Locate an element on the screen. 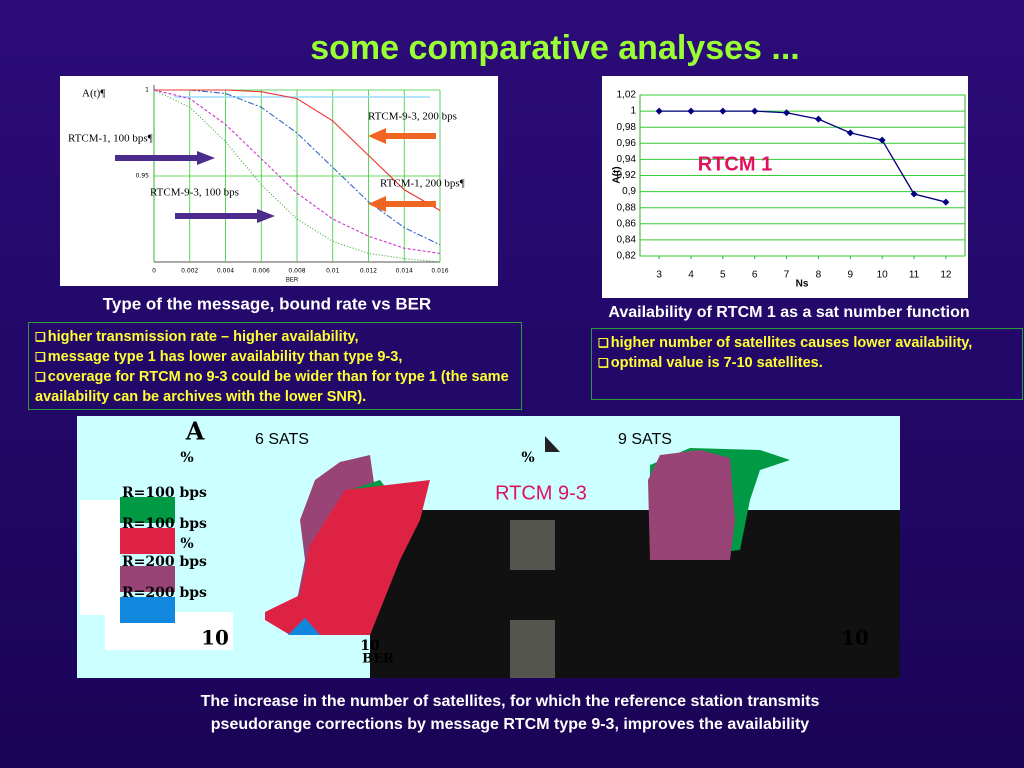  dark-region is located at coordinates (635, 594).